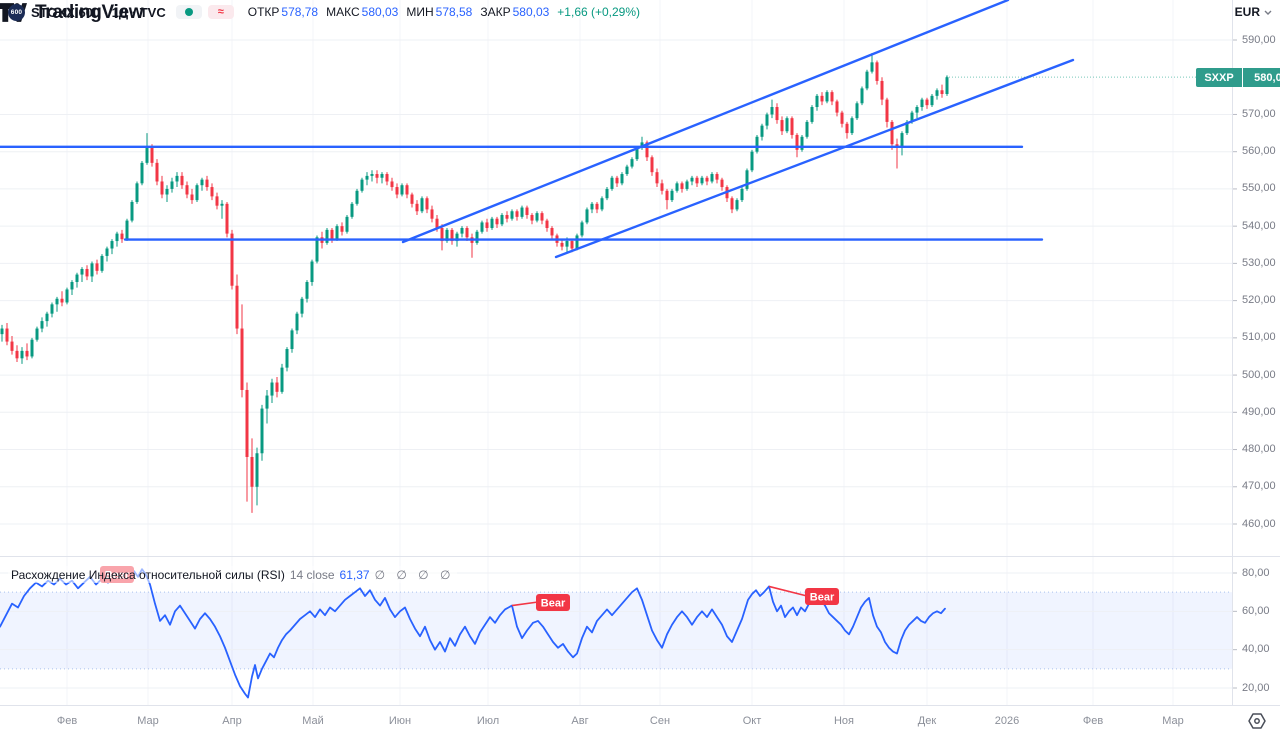 The image size is (1280, 734). I want to click on price-axis-label: 480,00, so click(1259, 449).